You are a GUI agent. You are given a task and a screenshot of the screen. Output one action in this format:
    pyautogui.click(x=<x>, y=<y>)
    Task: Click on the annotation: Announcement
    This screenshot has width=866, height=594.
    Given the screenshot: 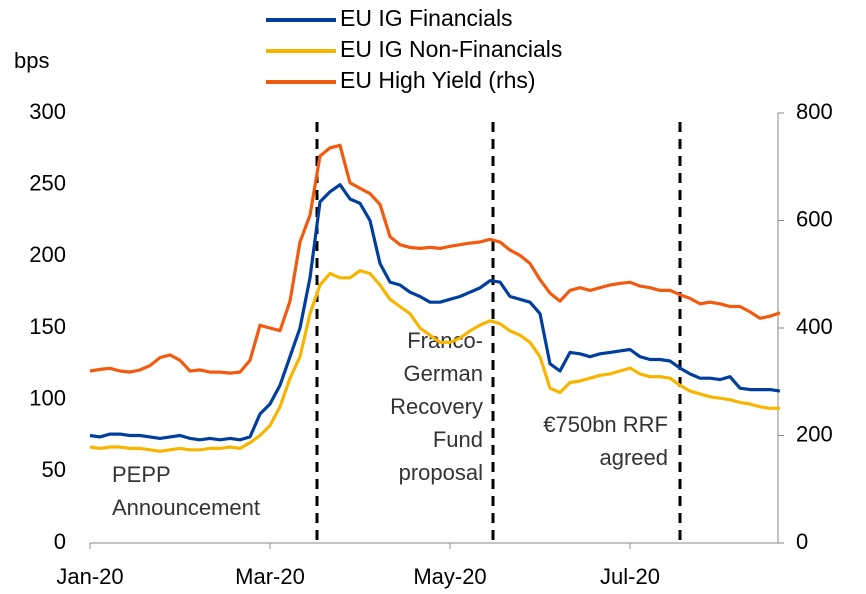 What is the action you would take?
    pyautogui.click(x=186, y=507)
    